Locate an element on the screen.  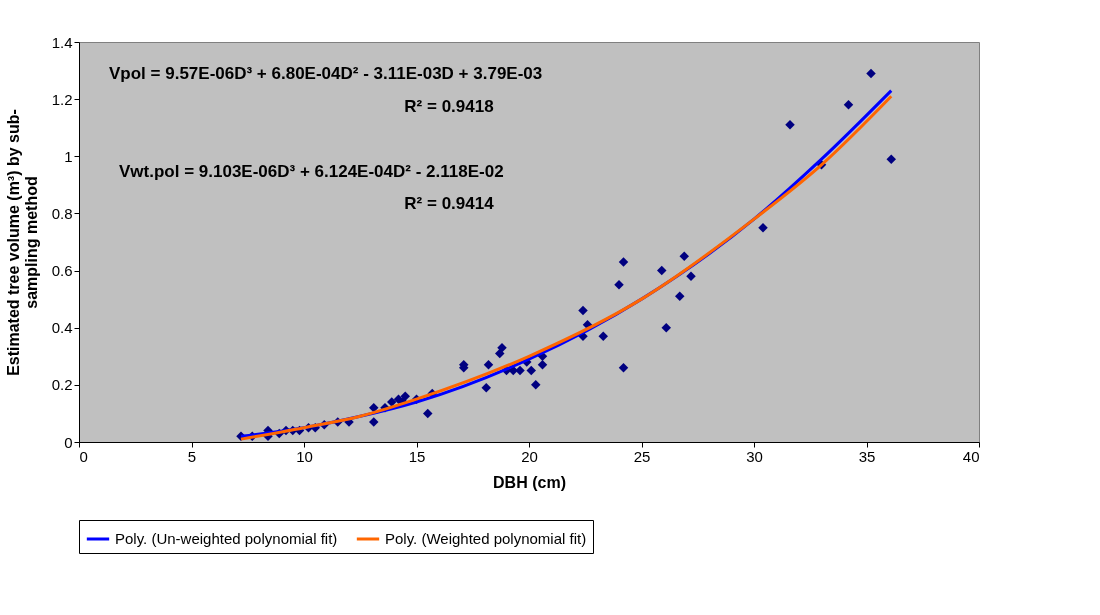
x-tick-label: 30 is located at coordinates (754, 456).